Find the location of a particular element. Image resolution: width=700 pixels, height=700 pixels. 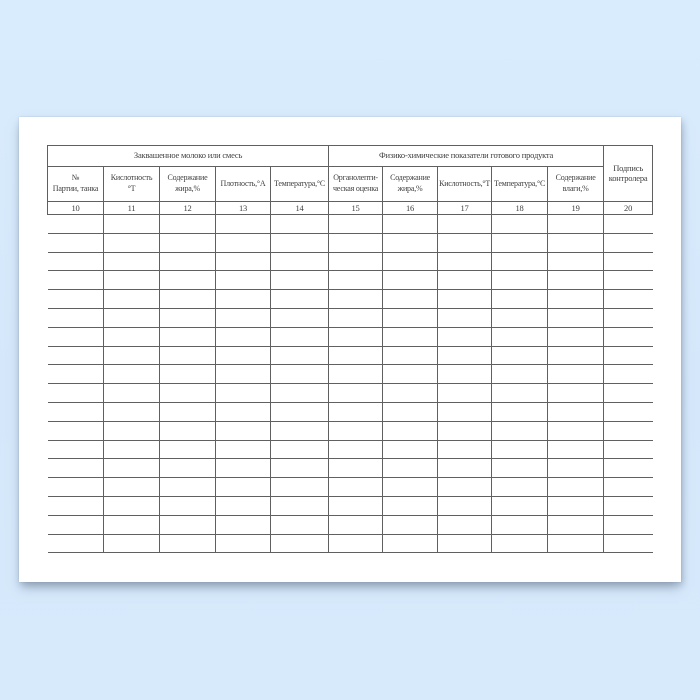

column-number: 20 is located at coordinates (628, 208).